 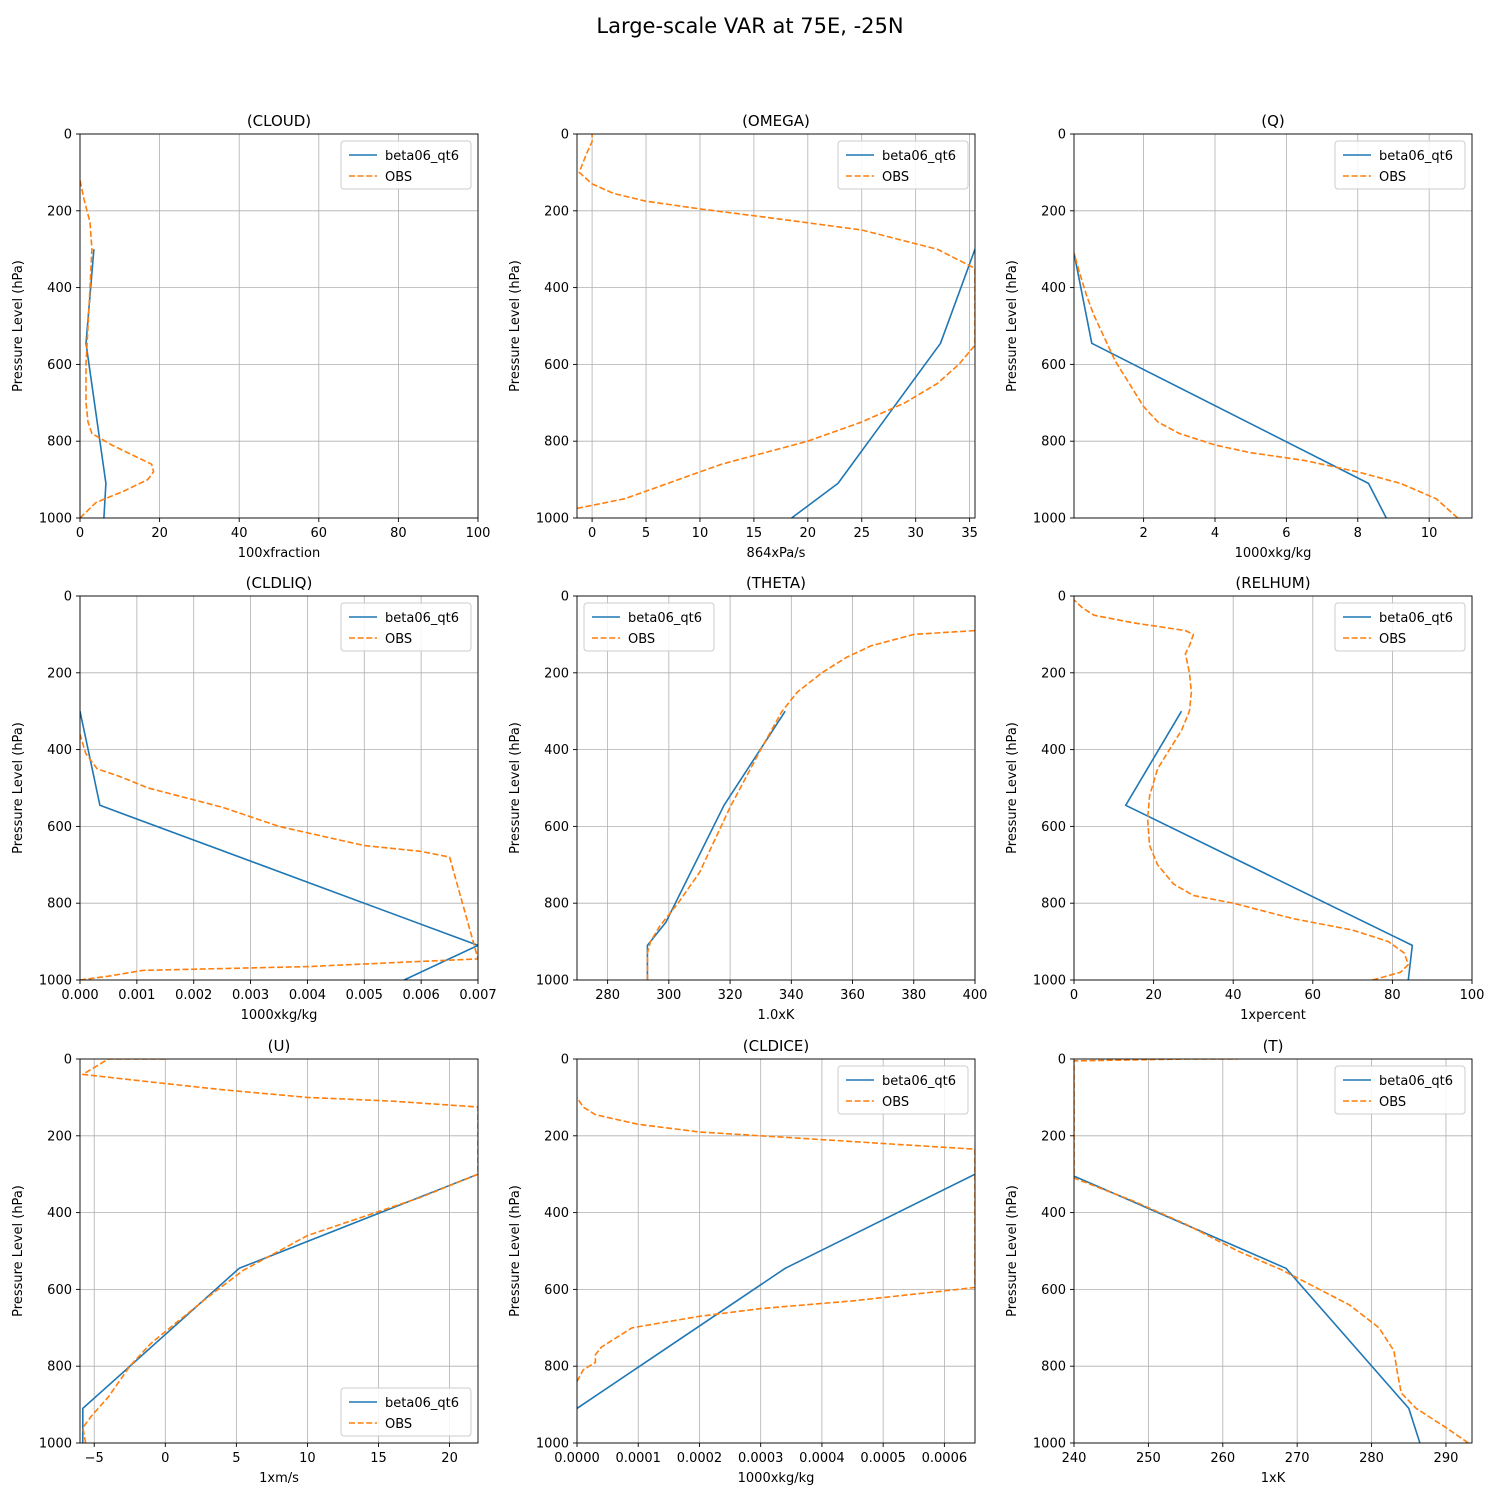 I want to click on x-axis-label: 100xfraction, so click(x=279, y=553).